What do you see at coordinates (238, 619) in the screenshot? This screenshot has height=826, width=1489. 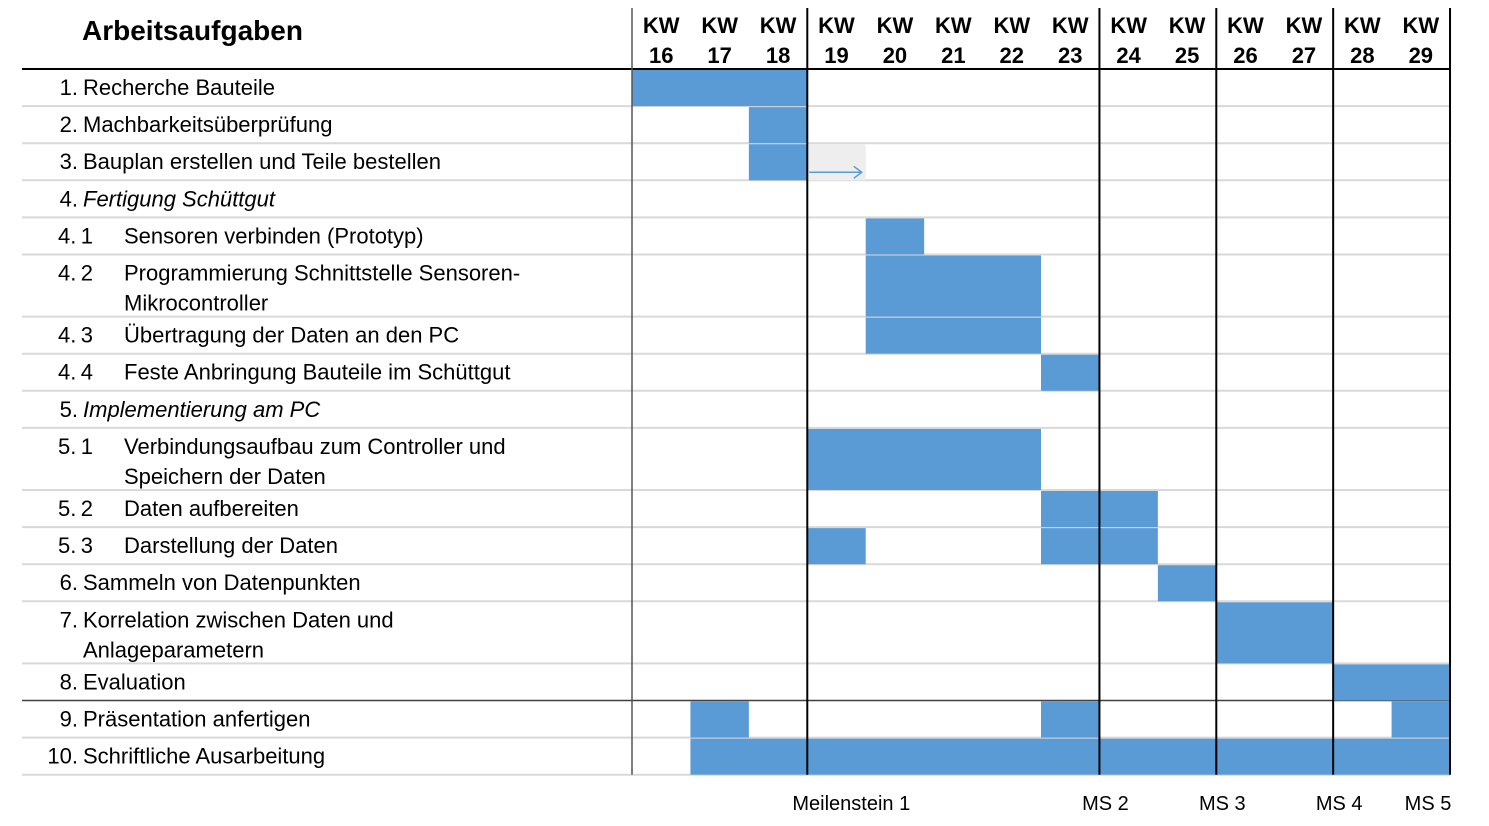 I see `task-label: Korrelation zwischen Daten und` at bounding box center [238, 619].